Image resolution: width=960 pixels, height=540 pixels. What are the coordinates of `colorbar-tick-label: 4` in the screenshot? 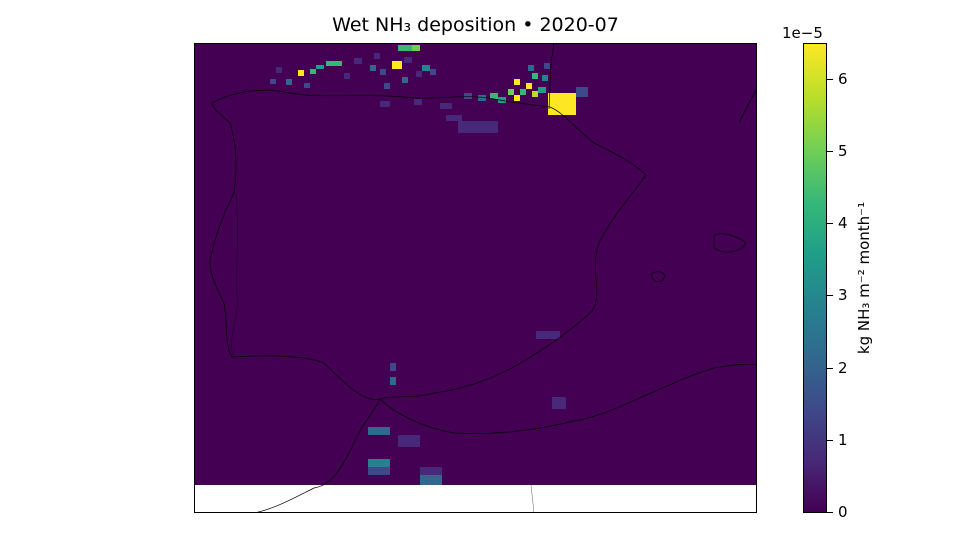 It's located at (843, 223).